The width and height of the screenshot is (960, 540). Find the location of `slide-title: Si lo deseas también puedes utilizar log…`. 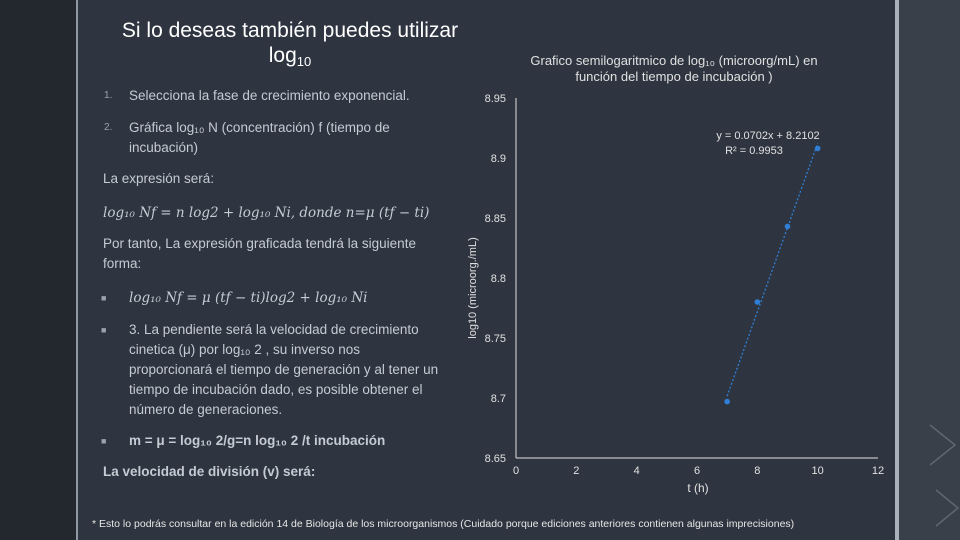

slide-title: Si lo deseas también puedes utilizar log… is located at coordinates (290, 46).